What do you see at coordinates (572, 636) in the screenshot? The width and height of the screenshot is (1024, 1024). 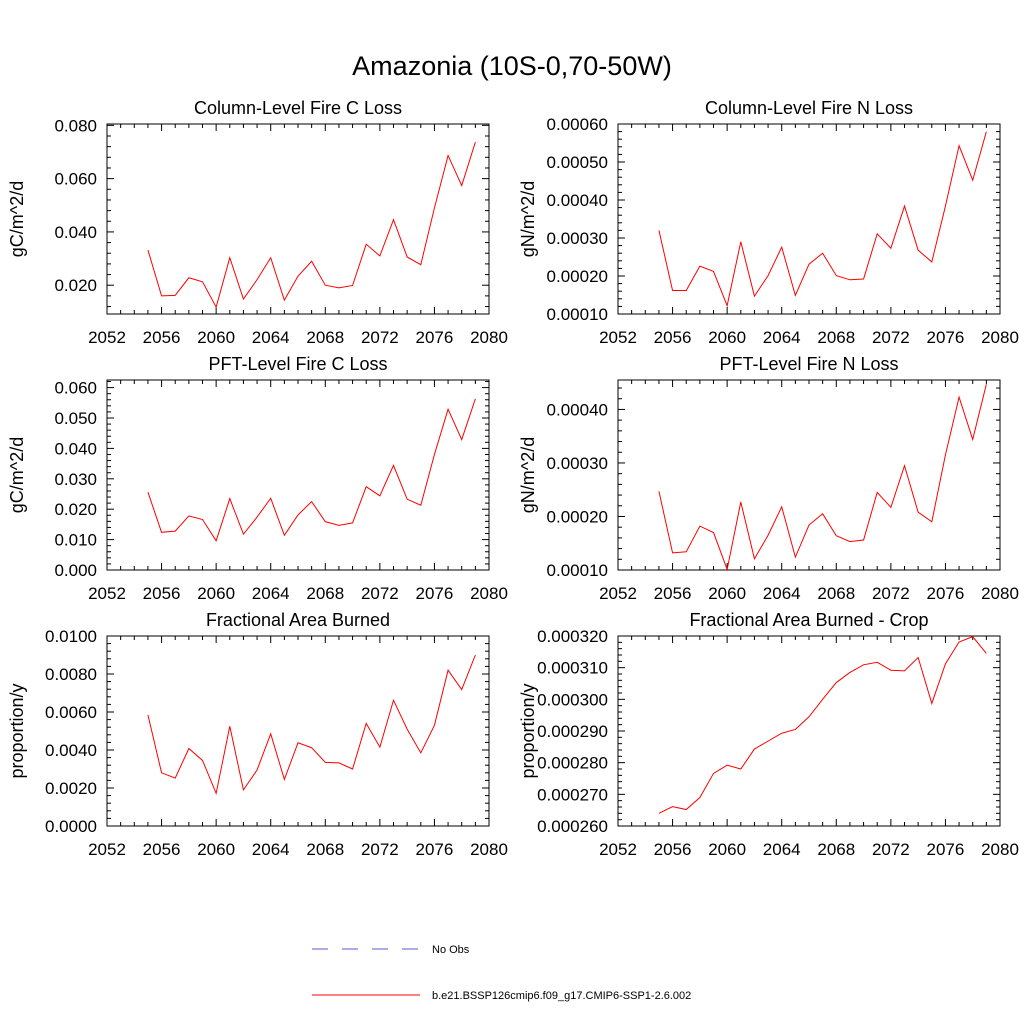 I see `y-tick-label: 0.000320` at bounding box center [572, 636].